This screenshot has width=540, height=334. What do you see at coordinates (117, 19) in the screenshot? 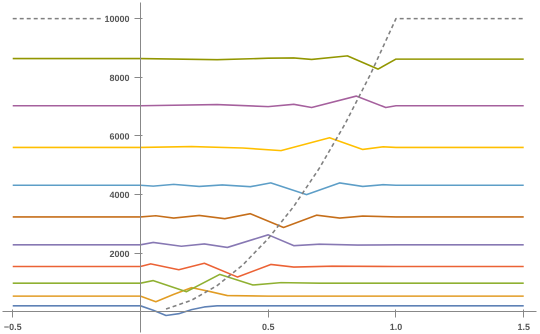
I see `y-tick-label: 10000` at bounding box center [117, 19].